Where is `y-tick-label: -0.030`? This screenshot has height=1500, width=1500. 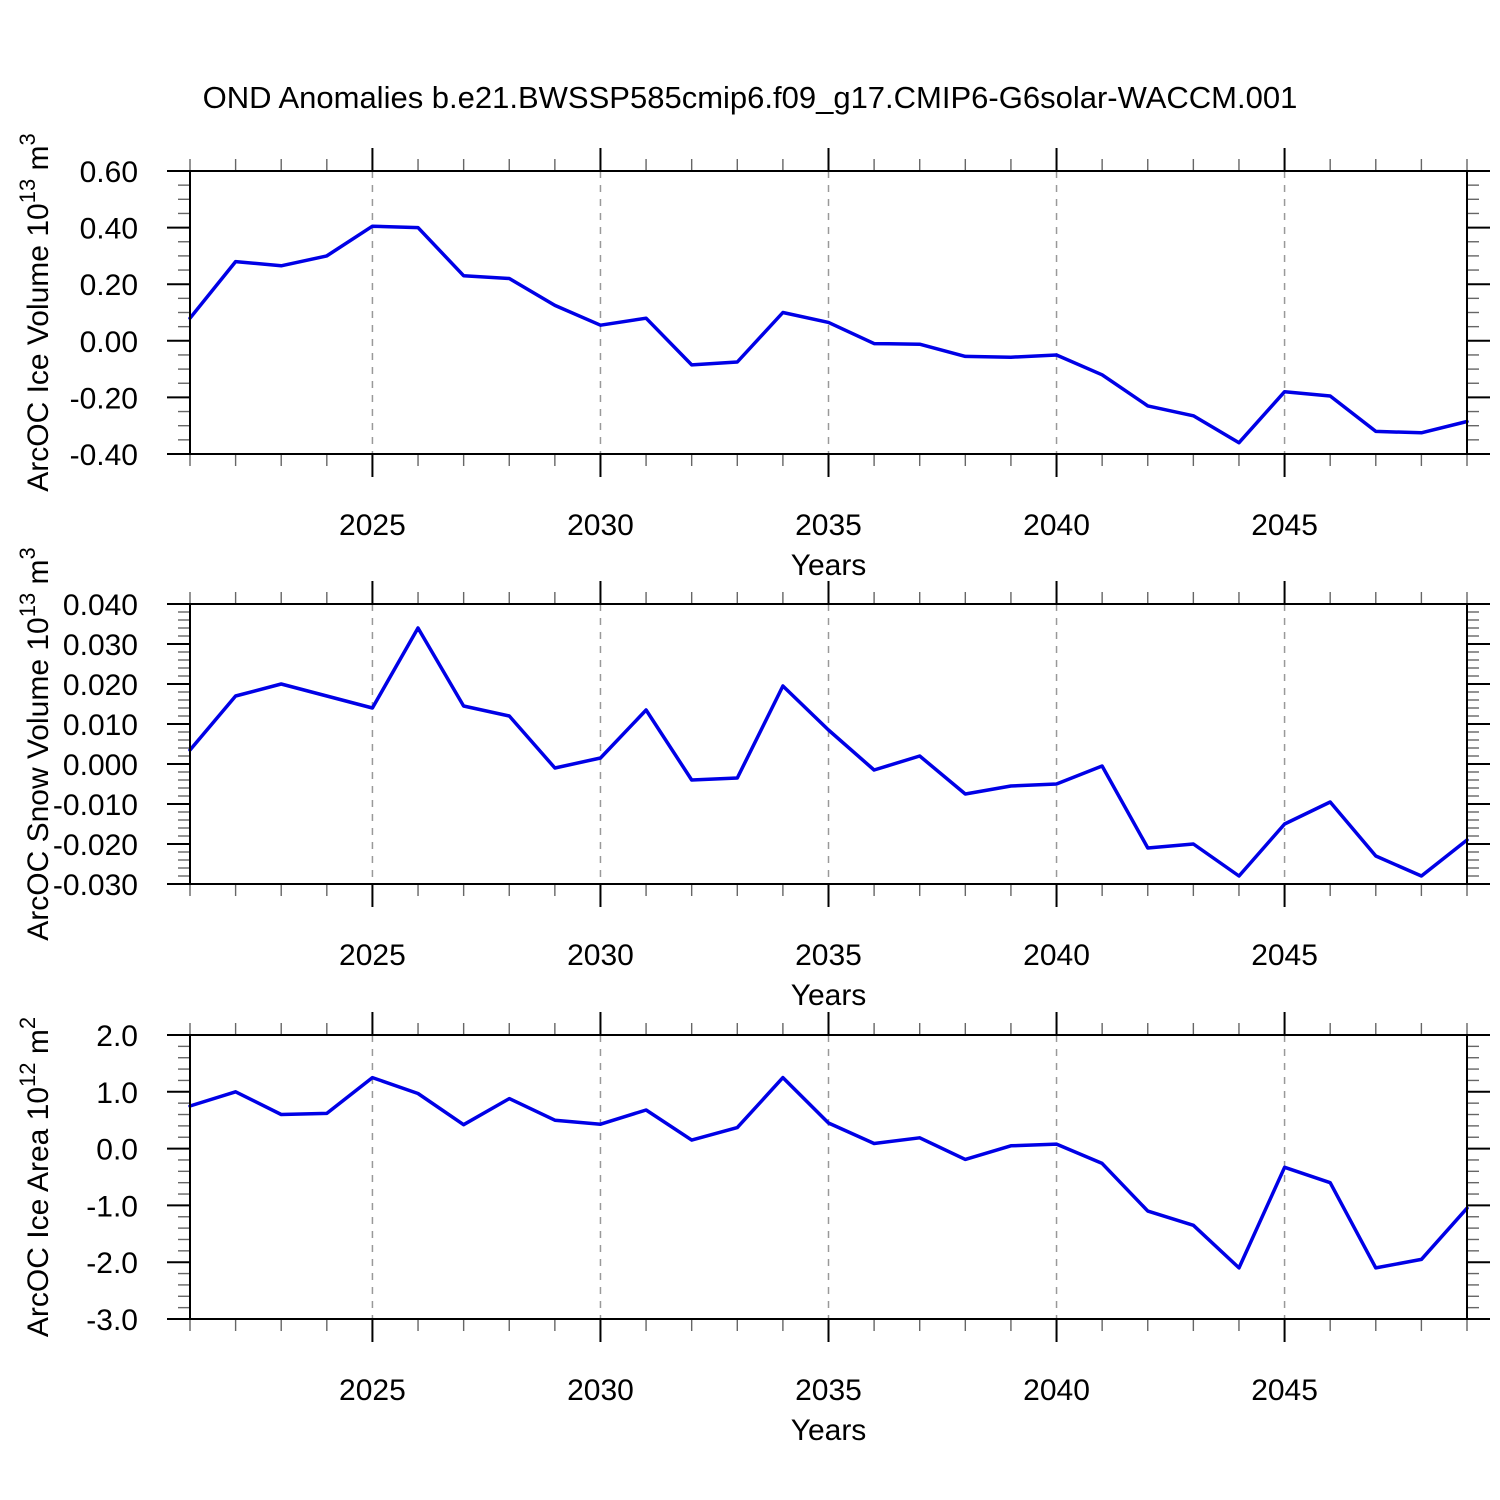 y-tick-label: -0.030 is located at coordinates (95, 885).